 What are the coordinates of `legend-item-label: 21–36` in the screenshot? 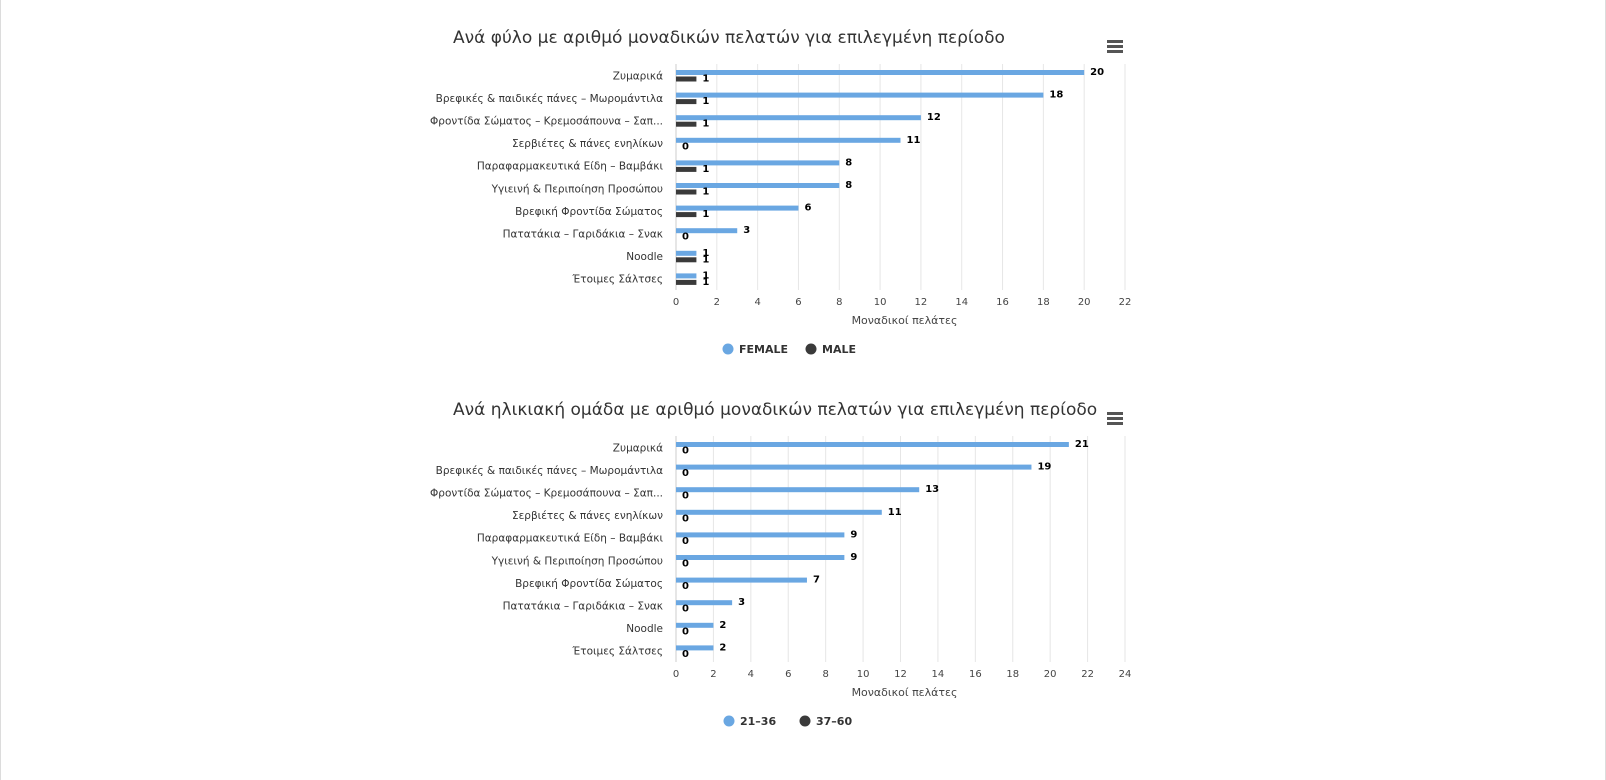 It's located at (758, 721).